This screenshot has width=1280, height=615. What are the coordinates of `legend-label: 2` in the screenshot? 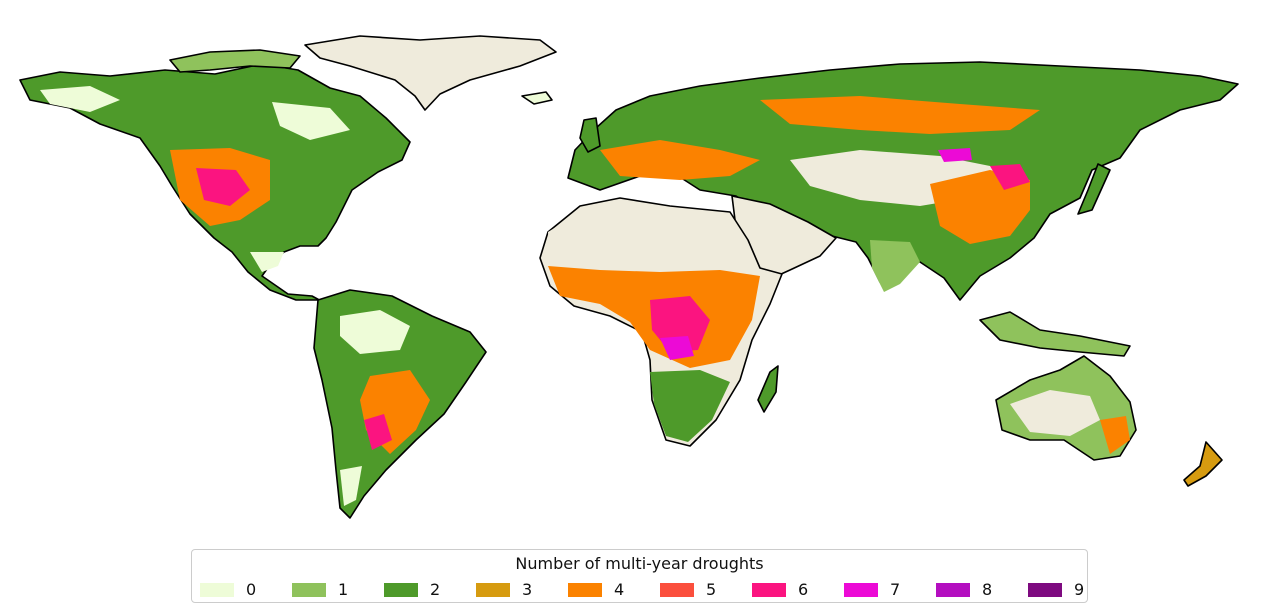 It's located at (435, 589).